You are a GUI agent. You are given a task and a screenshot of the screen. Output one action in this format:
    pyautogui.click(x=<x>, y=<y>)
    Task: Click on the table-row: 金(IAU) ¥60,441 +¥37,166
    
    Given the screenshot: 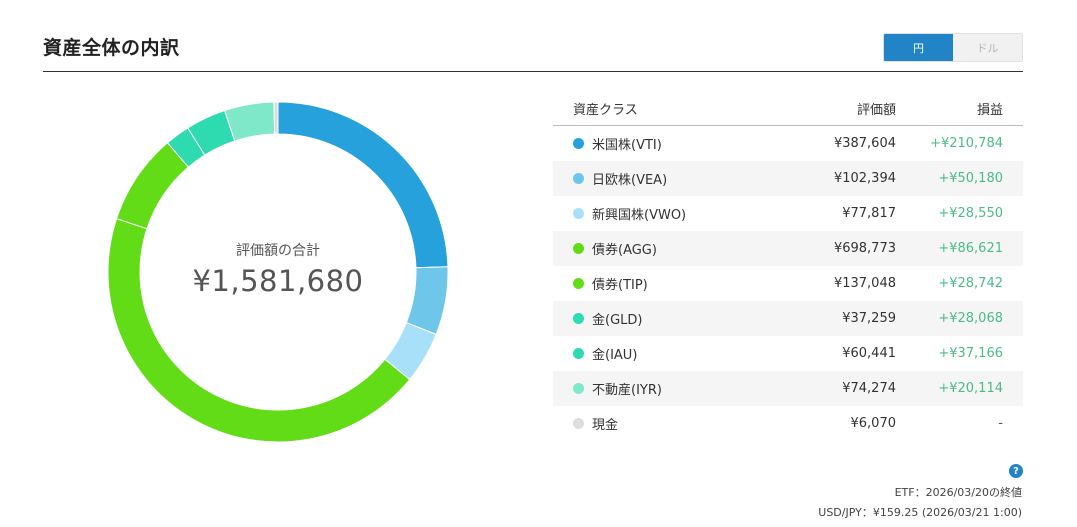 What is the action you would take?
    pyautogui.click(x=788, y=353)
    